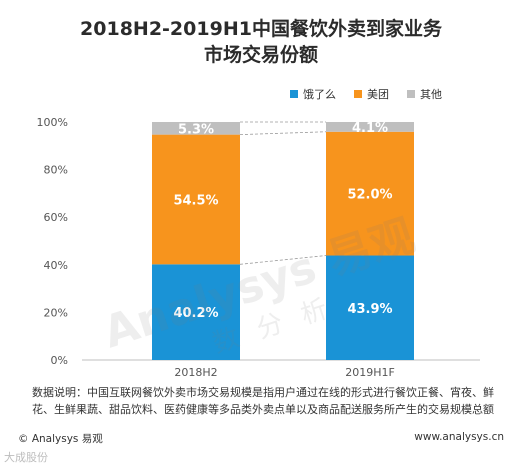 The height and width of the screenshot is (467, 522). Describe the element at coordinates (60, 439) in the screenshot. I see `footer-copyright: © Analysys 易观` at that location.